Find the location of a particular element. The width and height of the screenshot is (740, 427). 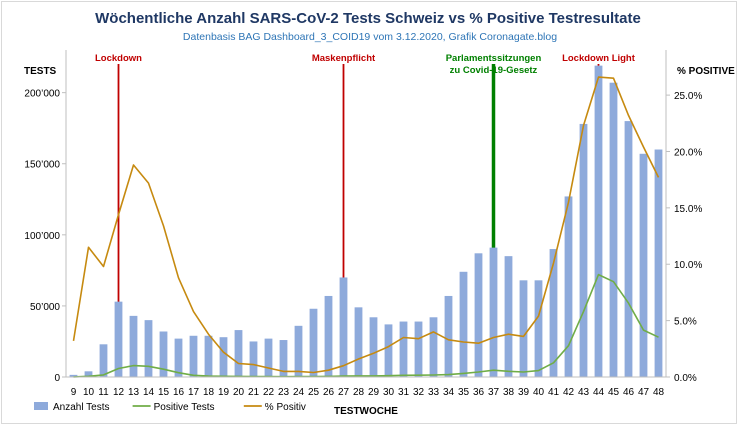

x-tick-label: 32 is located at coordinates (419, 392).